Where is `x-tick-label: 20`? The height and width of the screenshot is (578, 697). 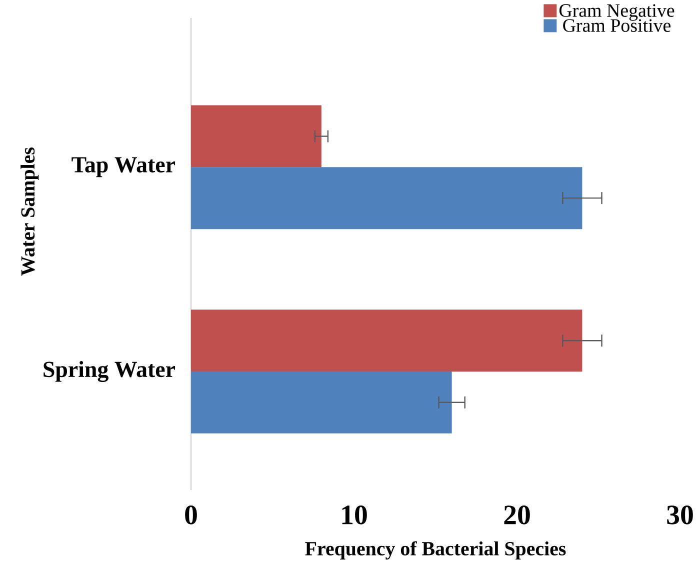
x-tick-label: 20 is located at coordinates (517, 515).